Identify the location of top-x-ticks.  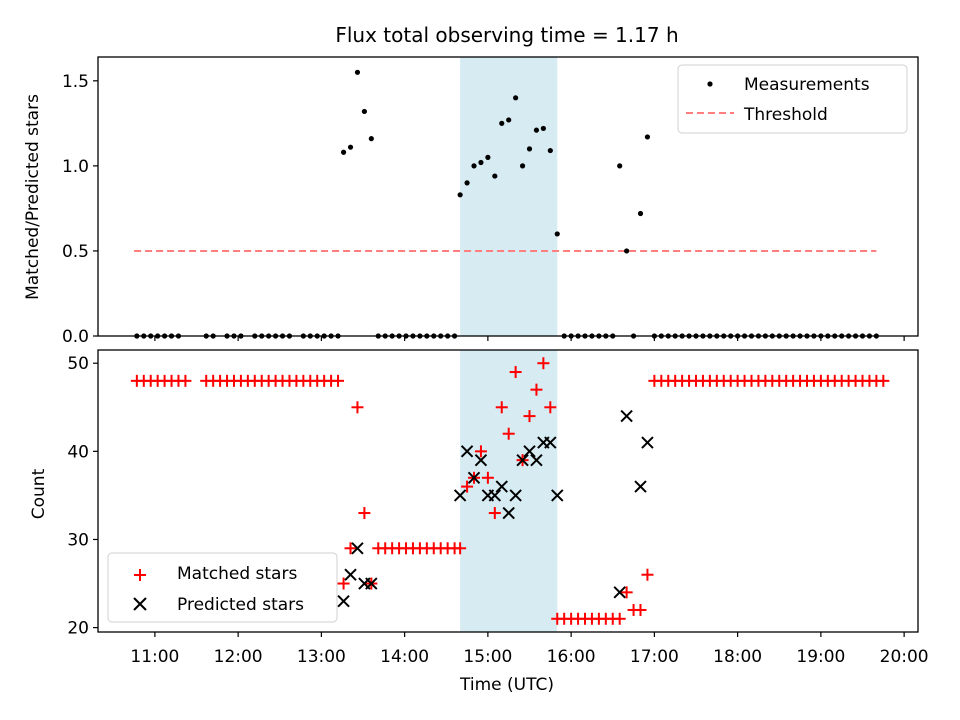
(529, 338).